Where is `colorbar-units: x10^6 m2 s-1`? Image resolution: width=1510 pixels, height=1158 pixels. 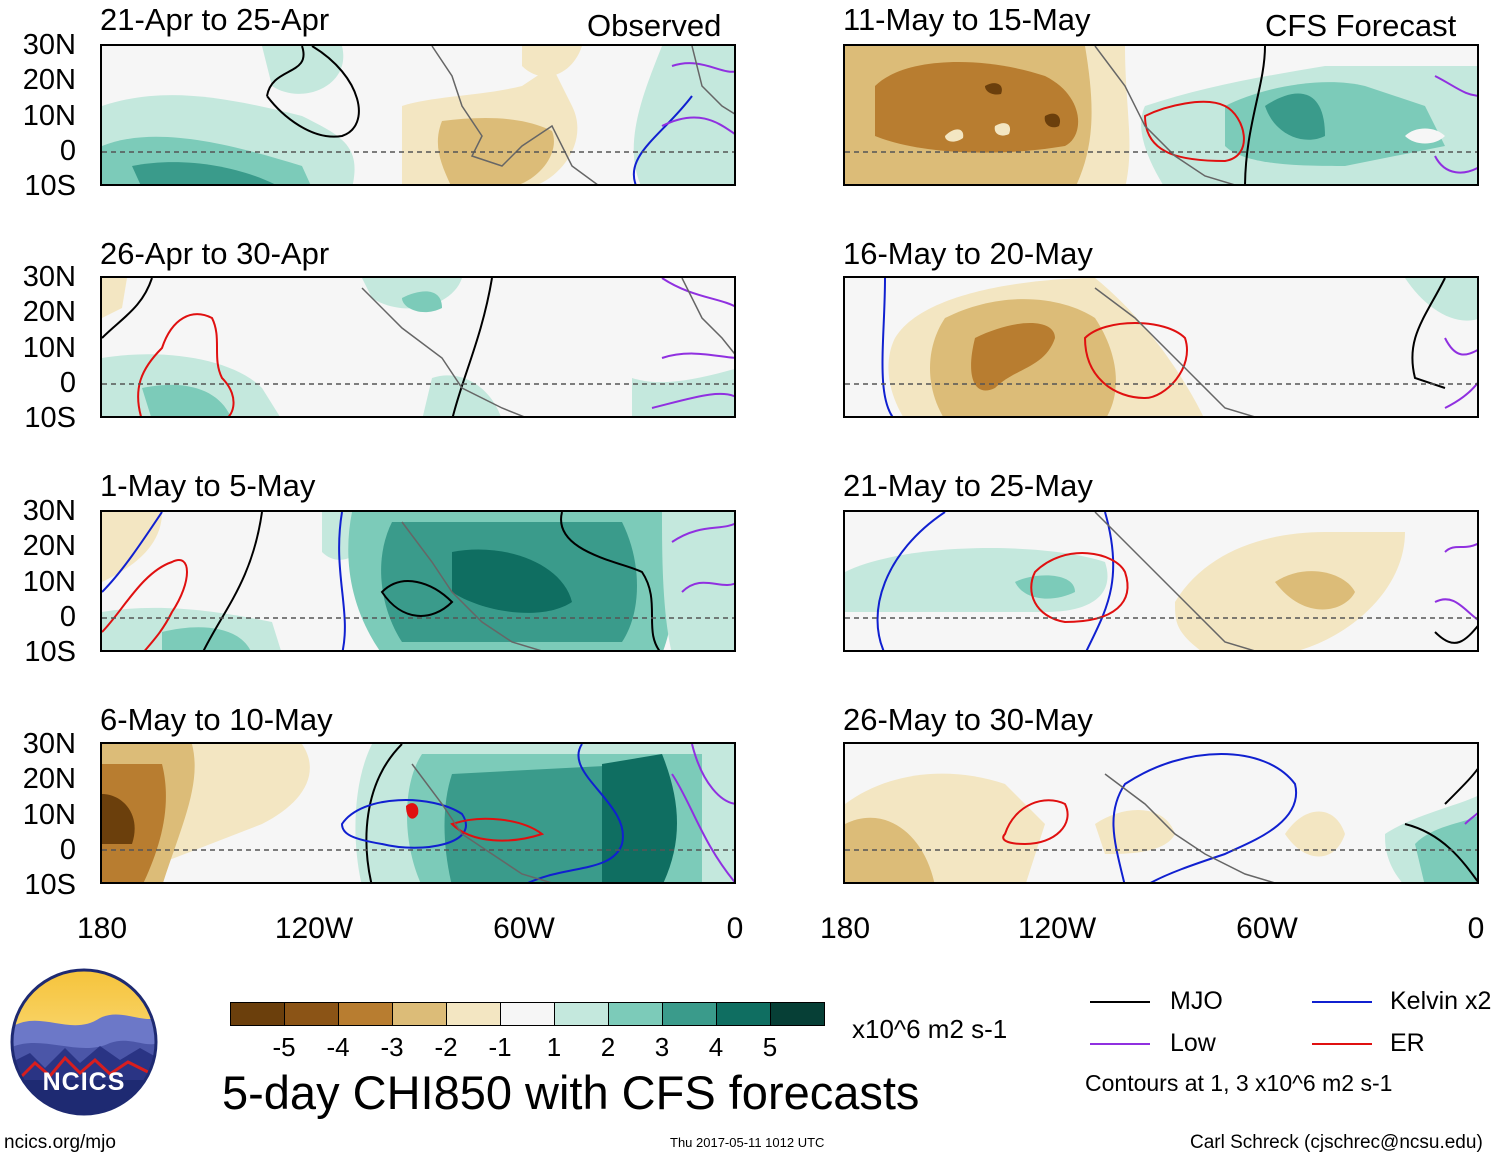 colorbar-units: x10^6 m2 s-1 is located at coordinates (930, 1029).